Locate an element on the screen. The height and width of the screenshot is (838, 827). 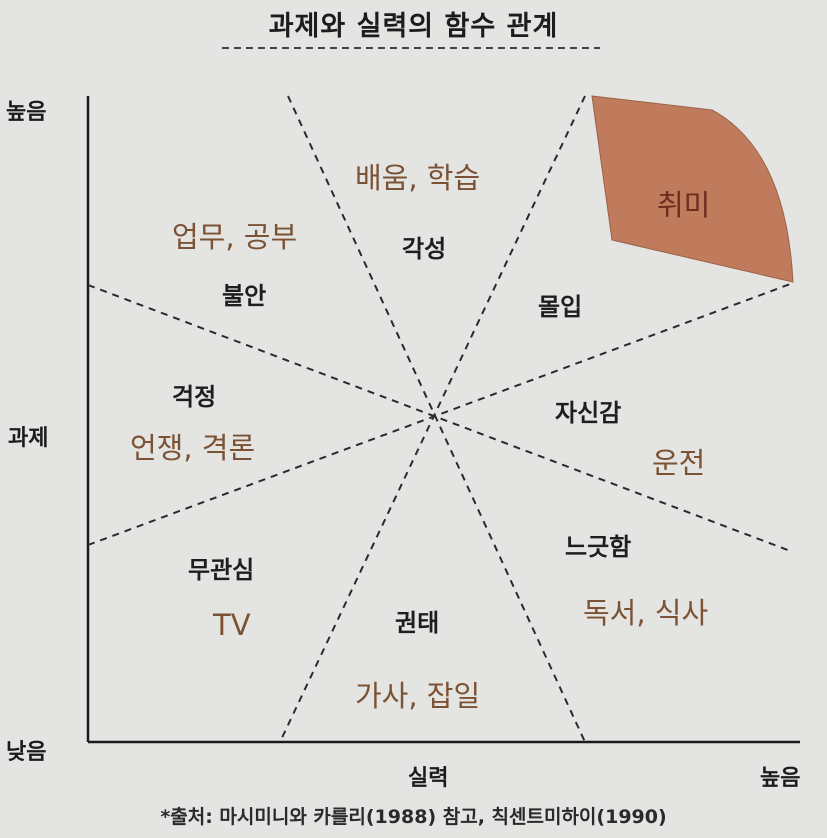
confidence-label: 자신감 is located at coordinates (588, 413).